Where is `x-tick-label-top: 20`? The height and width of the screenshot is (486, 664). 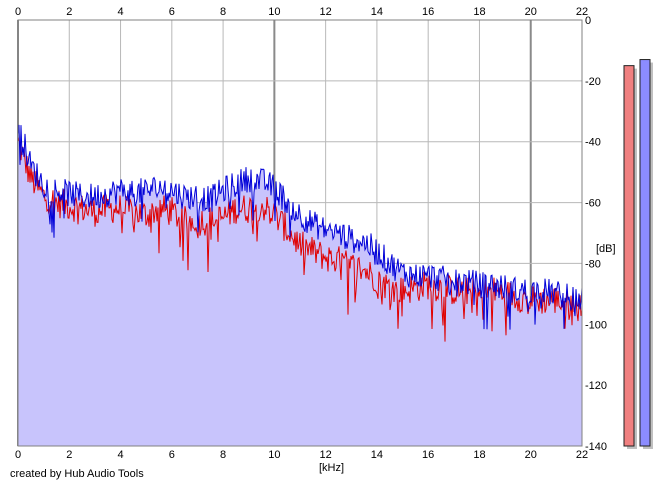
x-tick-label-top: 20 is located at coordinates (531, 12).